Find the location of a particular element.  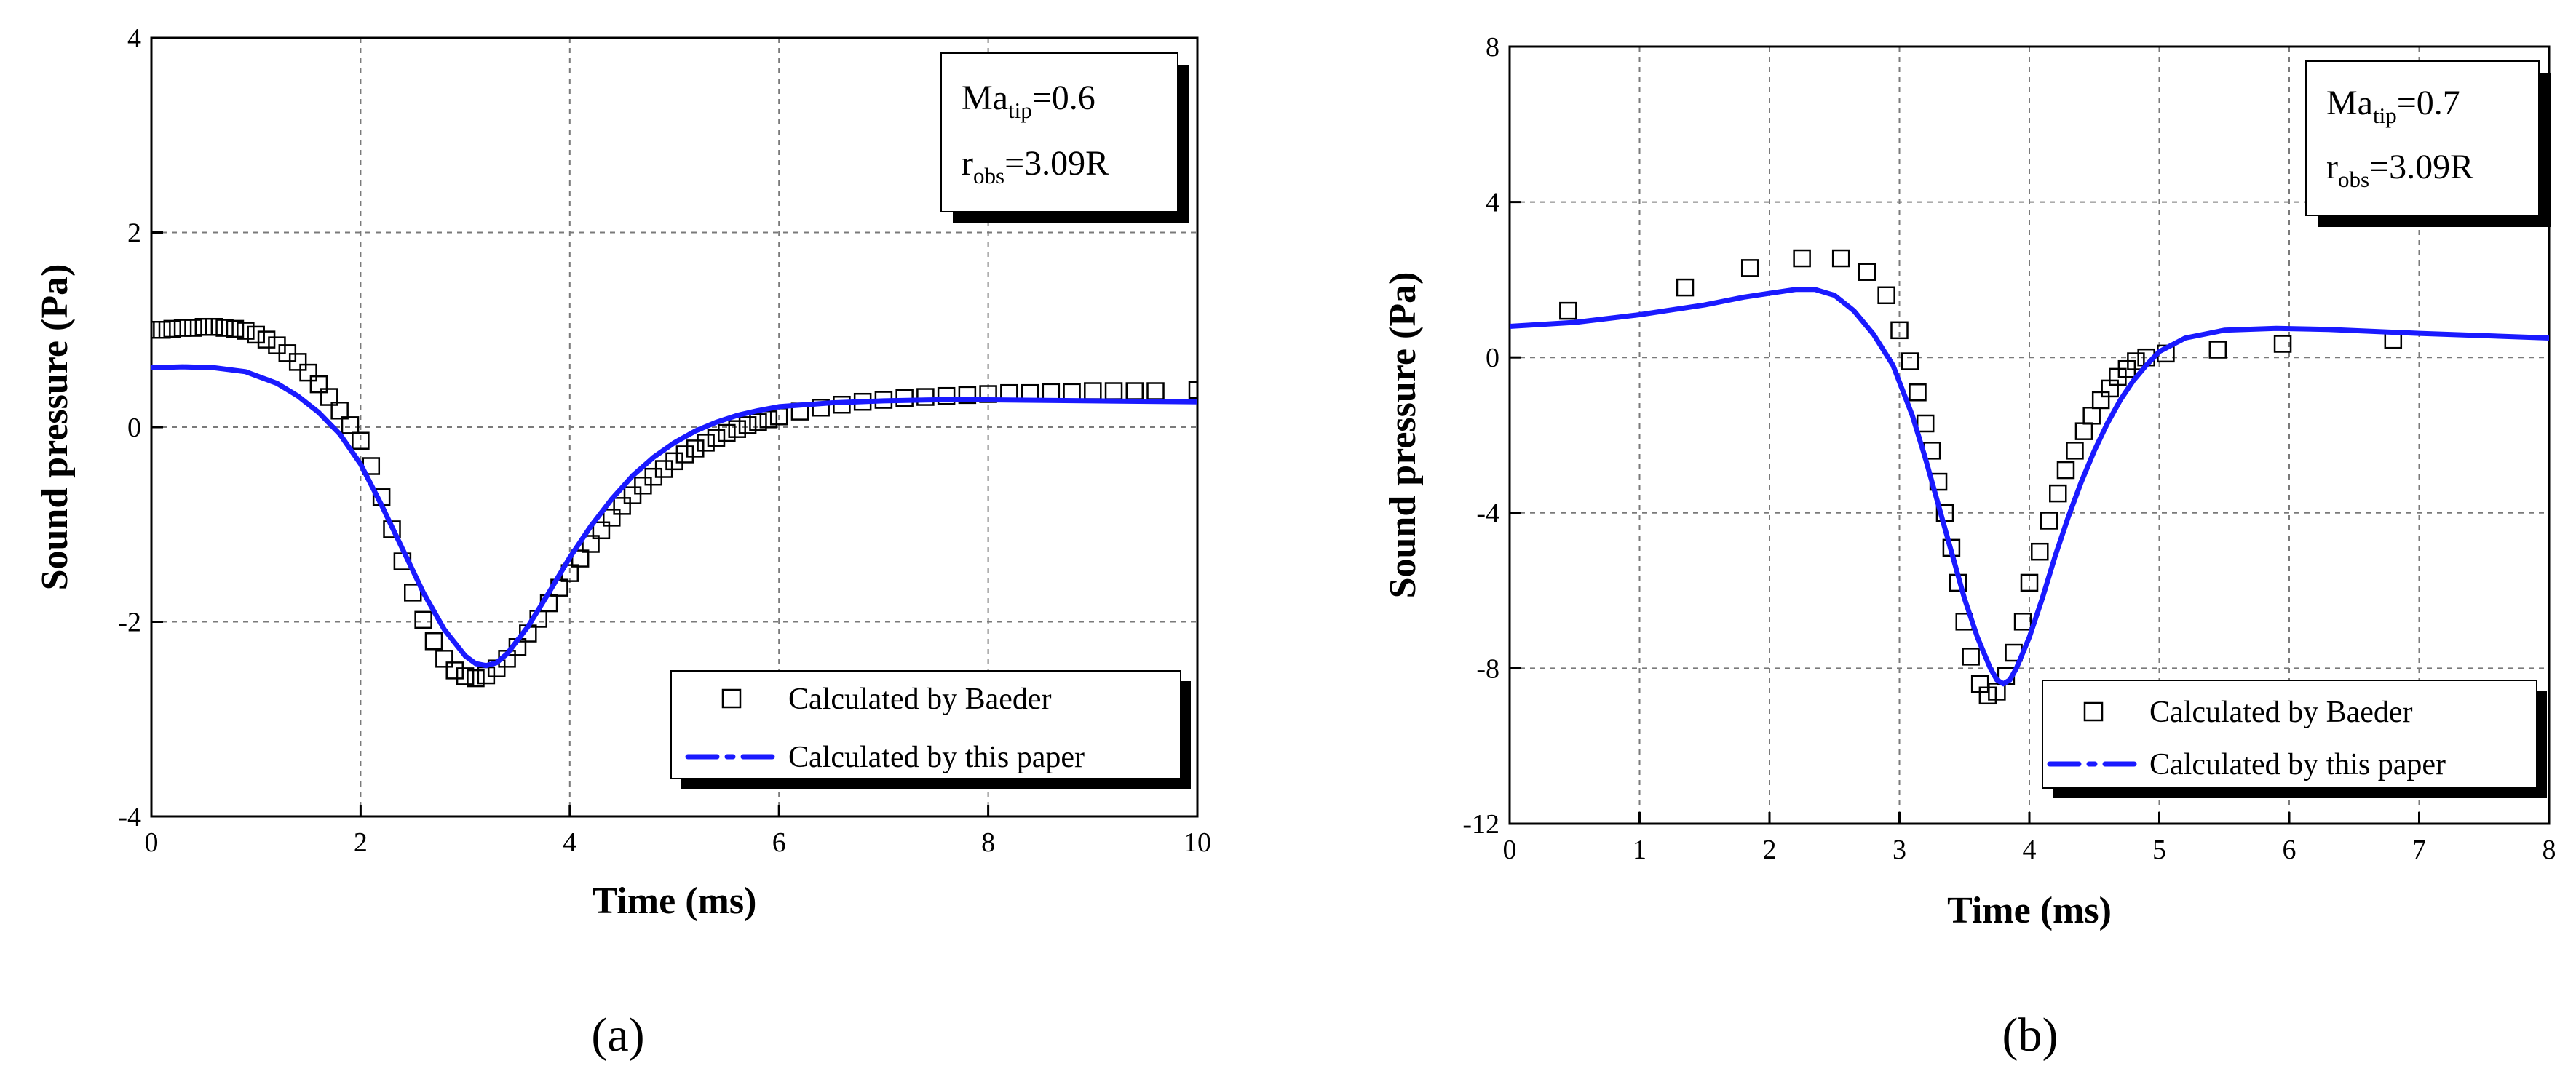

annotation-line-2: robs=3.09R is located at coordinates (2399, 170).